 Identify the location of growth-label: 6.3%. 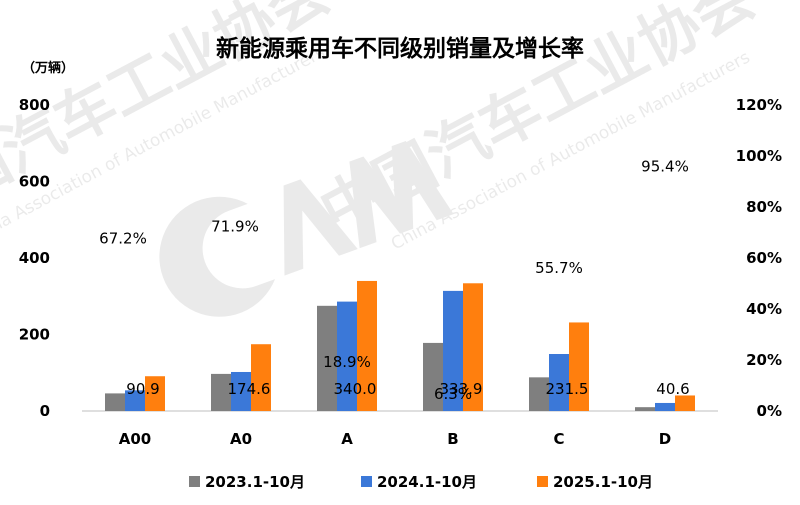
(453, 394).